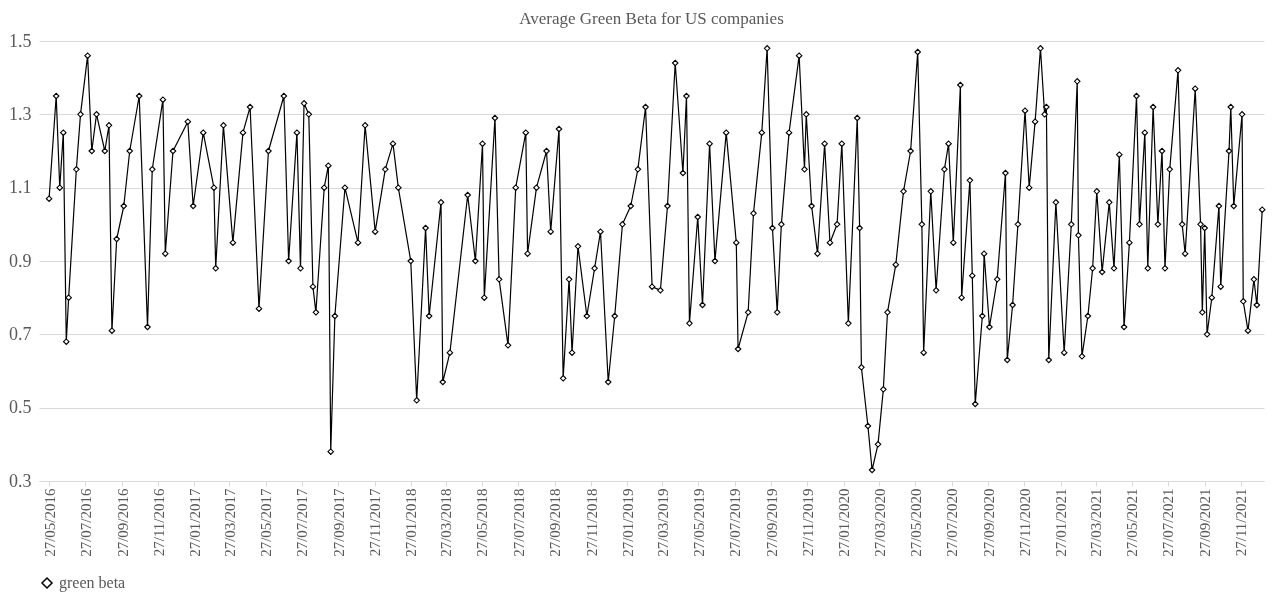  Describe the element at coordinates (1132, 522) in the screenshot. I see `x-tick-label: 27/05/2021` at that location.